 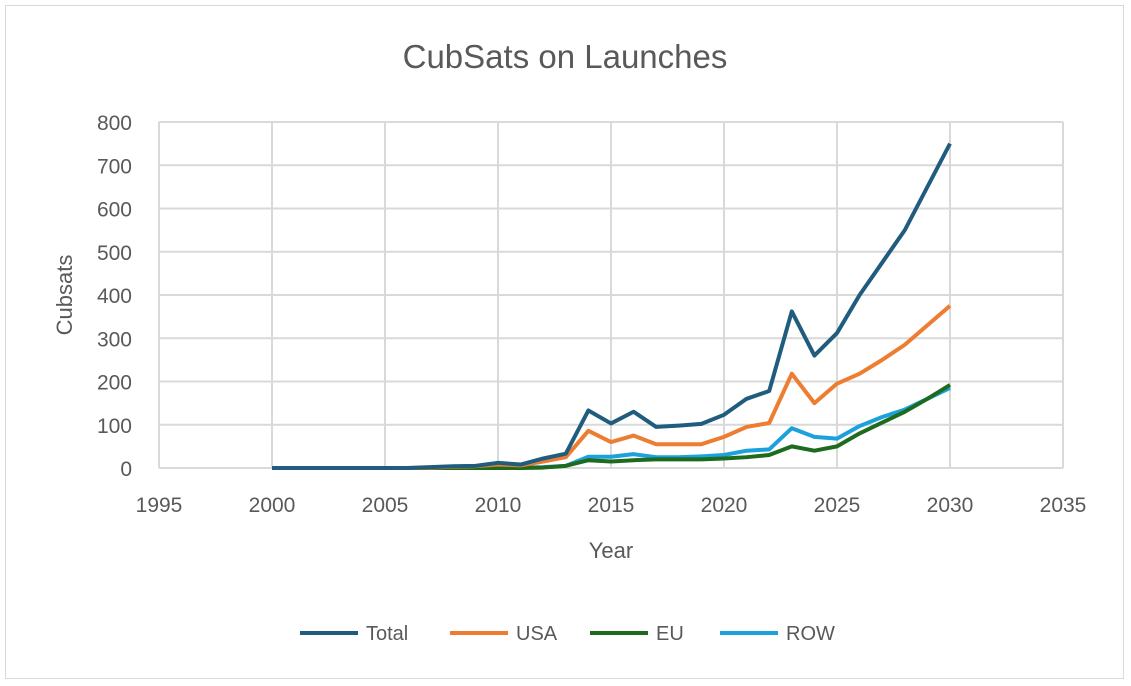 What do you see at coordinates (837, 505) in the screenshot?
I see `x-tick-label: 2025` at bounding box center [837, 505].